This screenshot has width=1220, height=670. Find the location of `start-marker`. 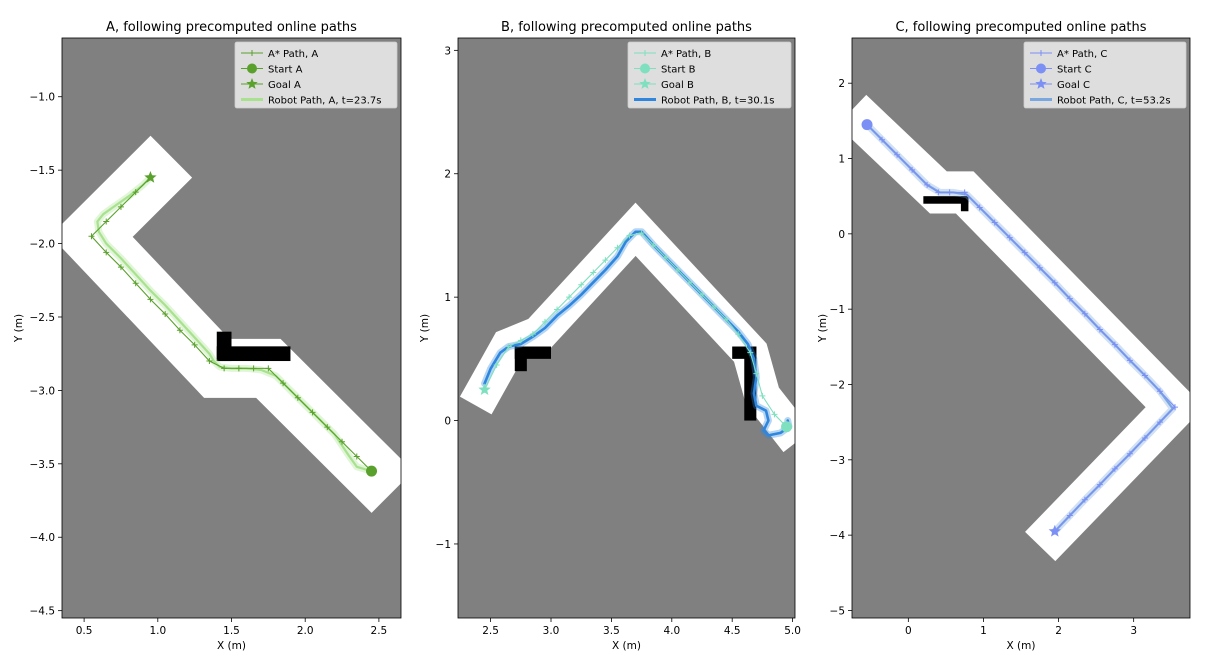

start-marker is located at coordinates (867, 125).